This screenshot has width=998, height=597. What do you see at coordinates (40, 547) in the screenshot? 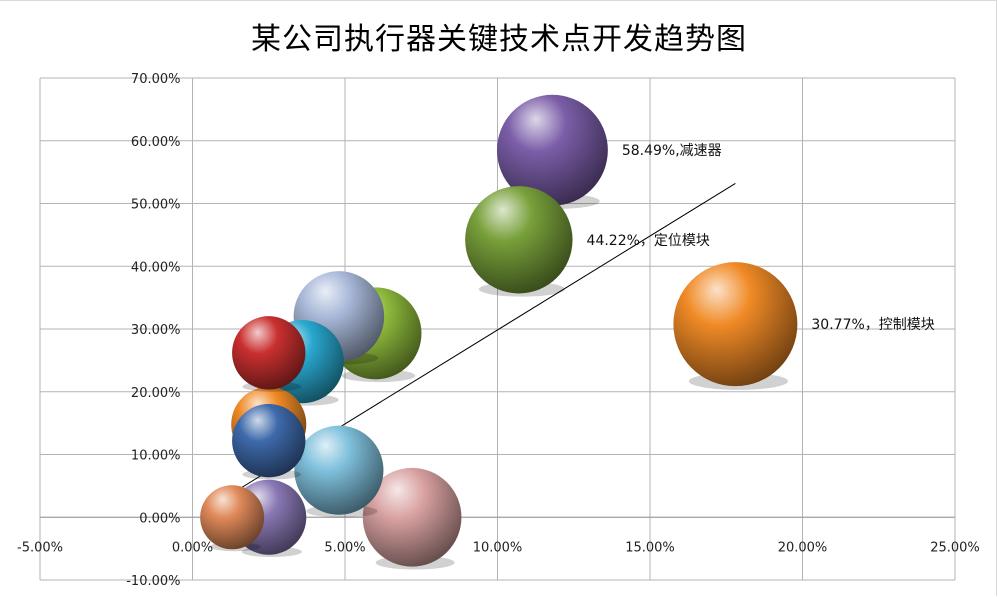
I see `x-tick-label: -5.00%` at bounding box center [40, 547].